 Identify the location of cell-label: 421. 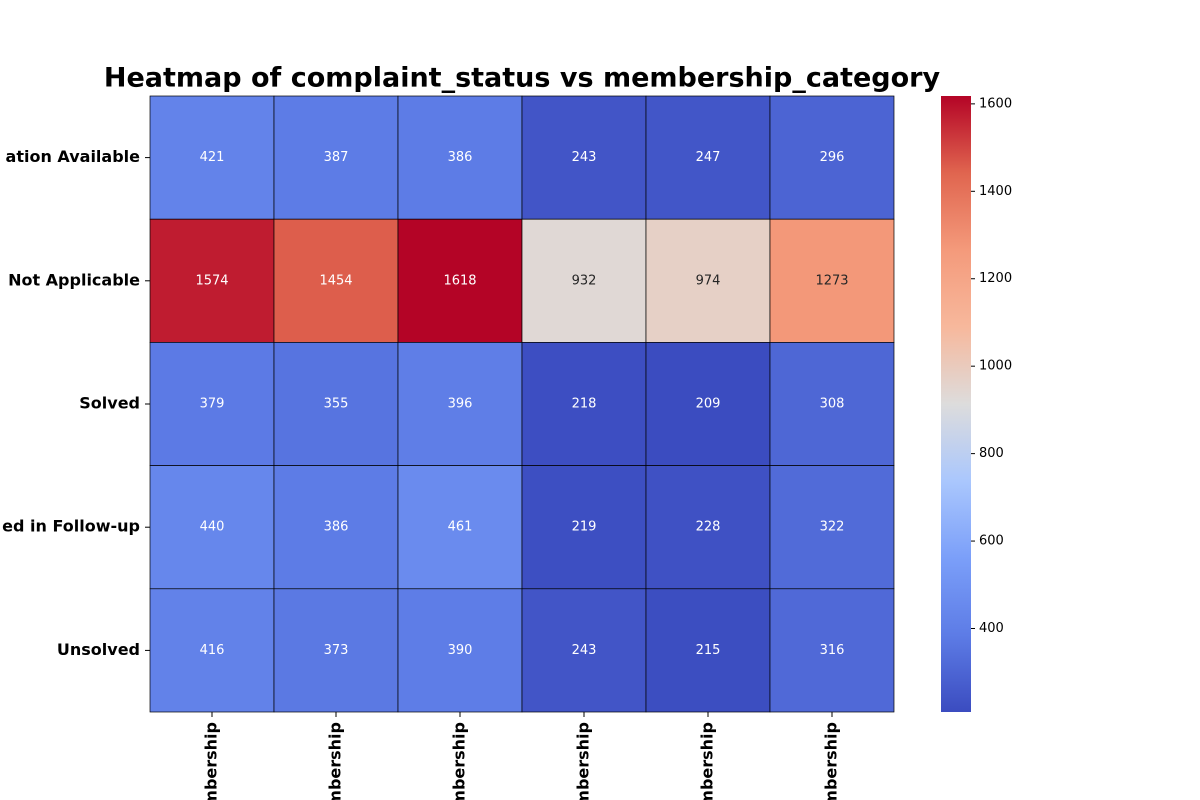
(212, 157).